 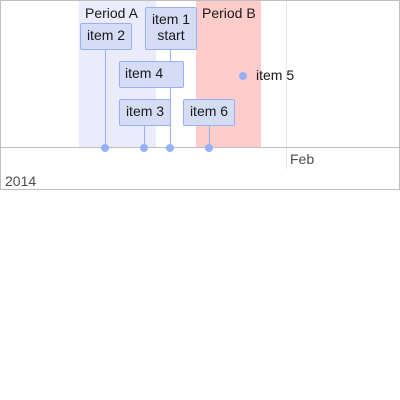 What do you see at coordinates (144, 148) in the screenshot?
I see `item-3-dot` at bounding box center [144, 148].